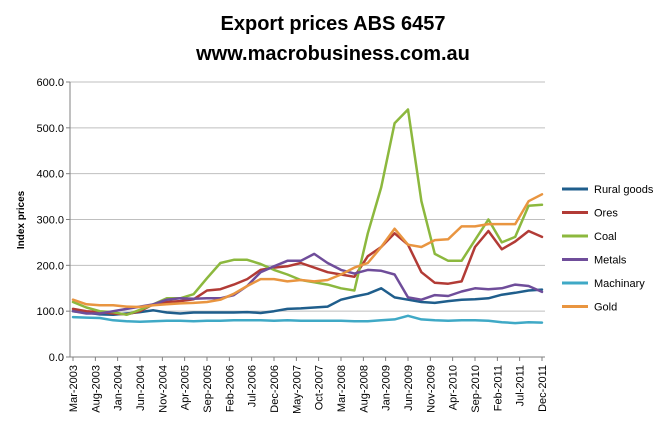 This screenshot has width=667, height=427. What do you see at coordinates (409, 388) in the screenshot?
I see `x-tick-label: Jun-2009` at bounding box center [409, 388].